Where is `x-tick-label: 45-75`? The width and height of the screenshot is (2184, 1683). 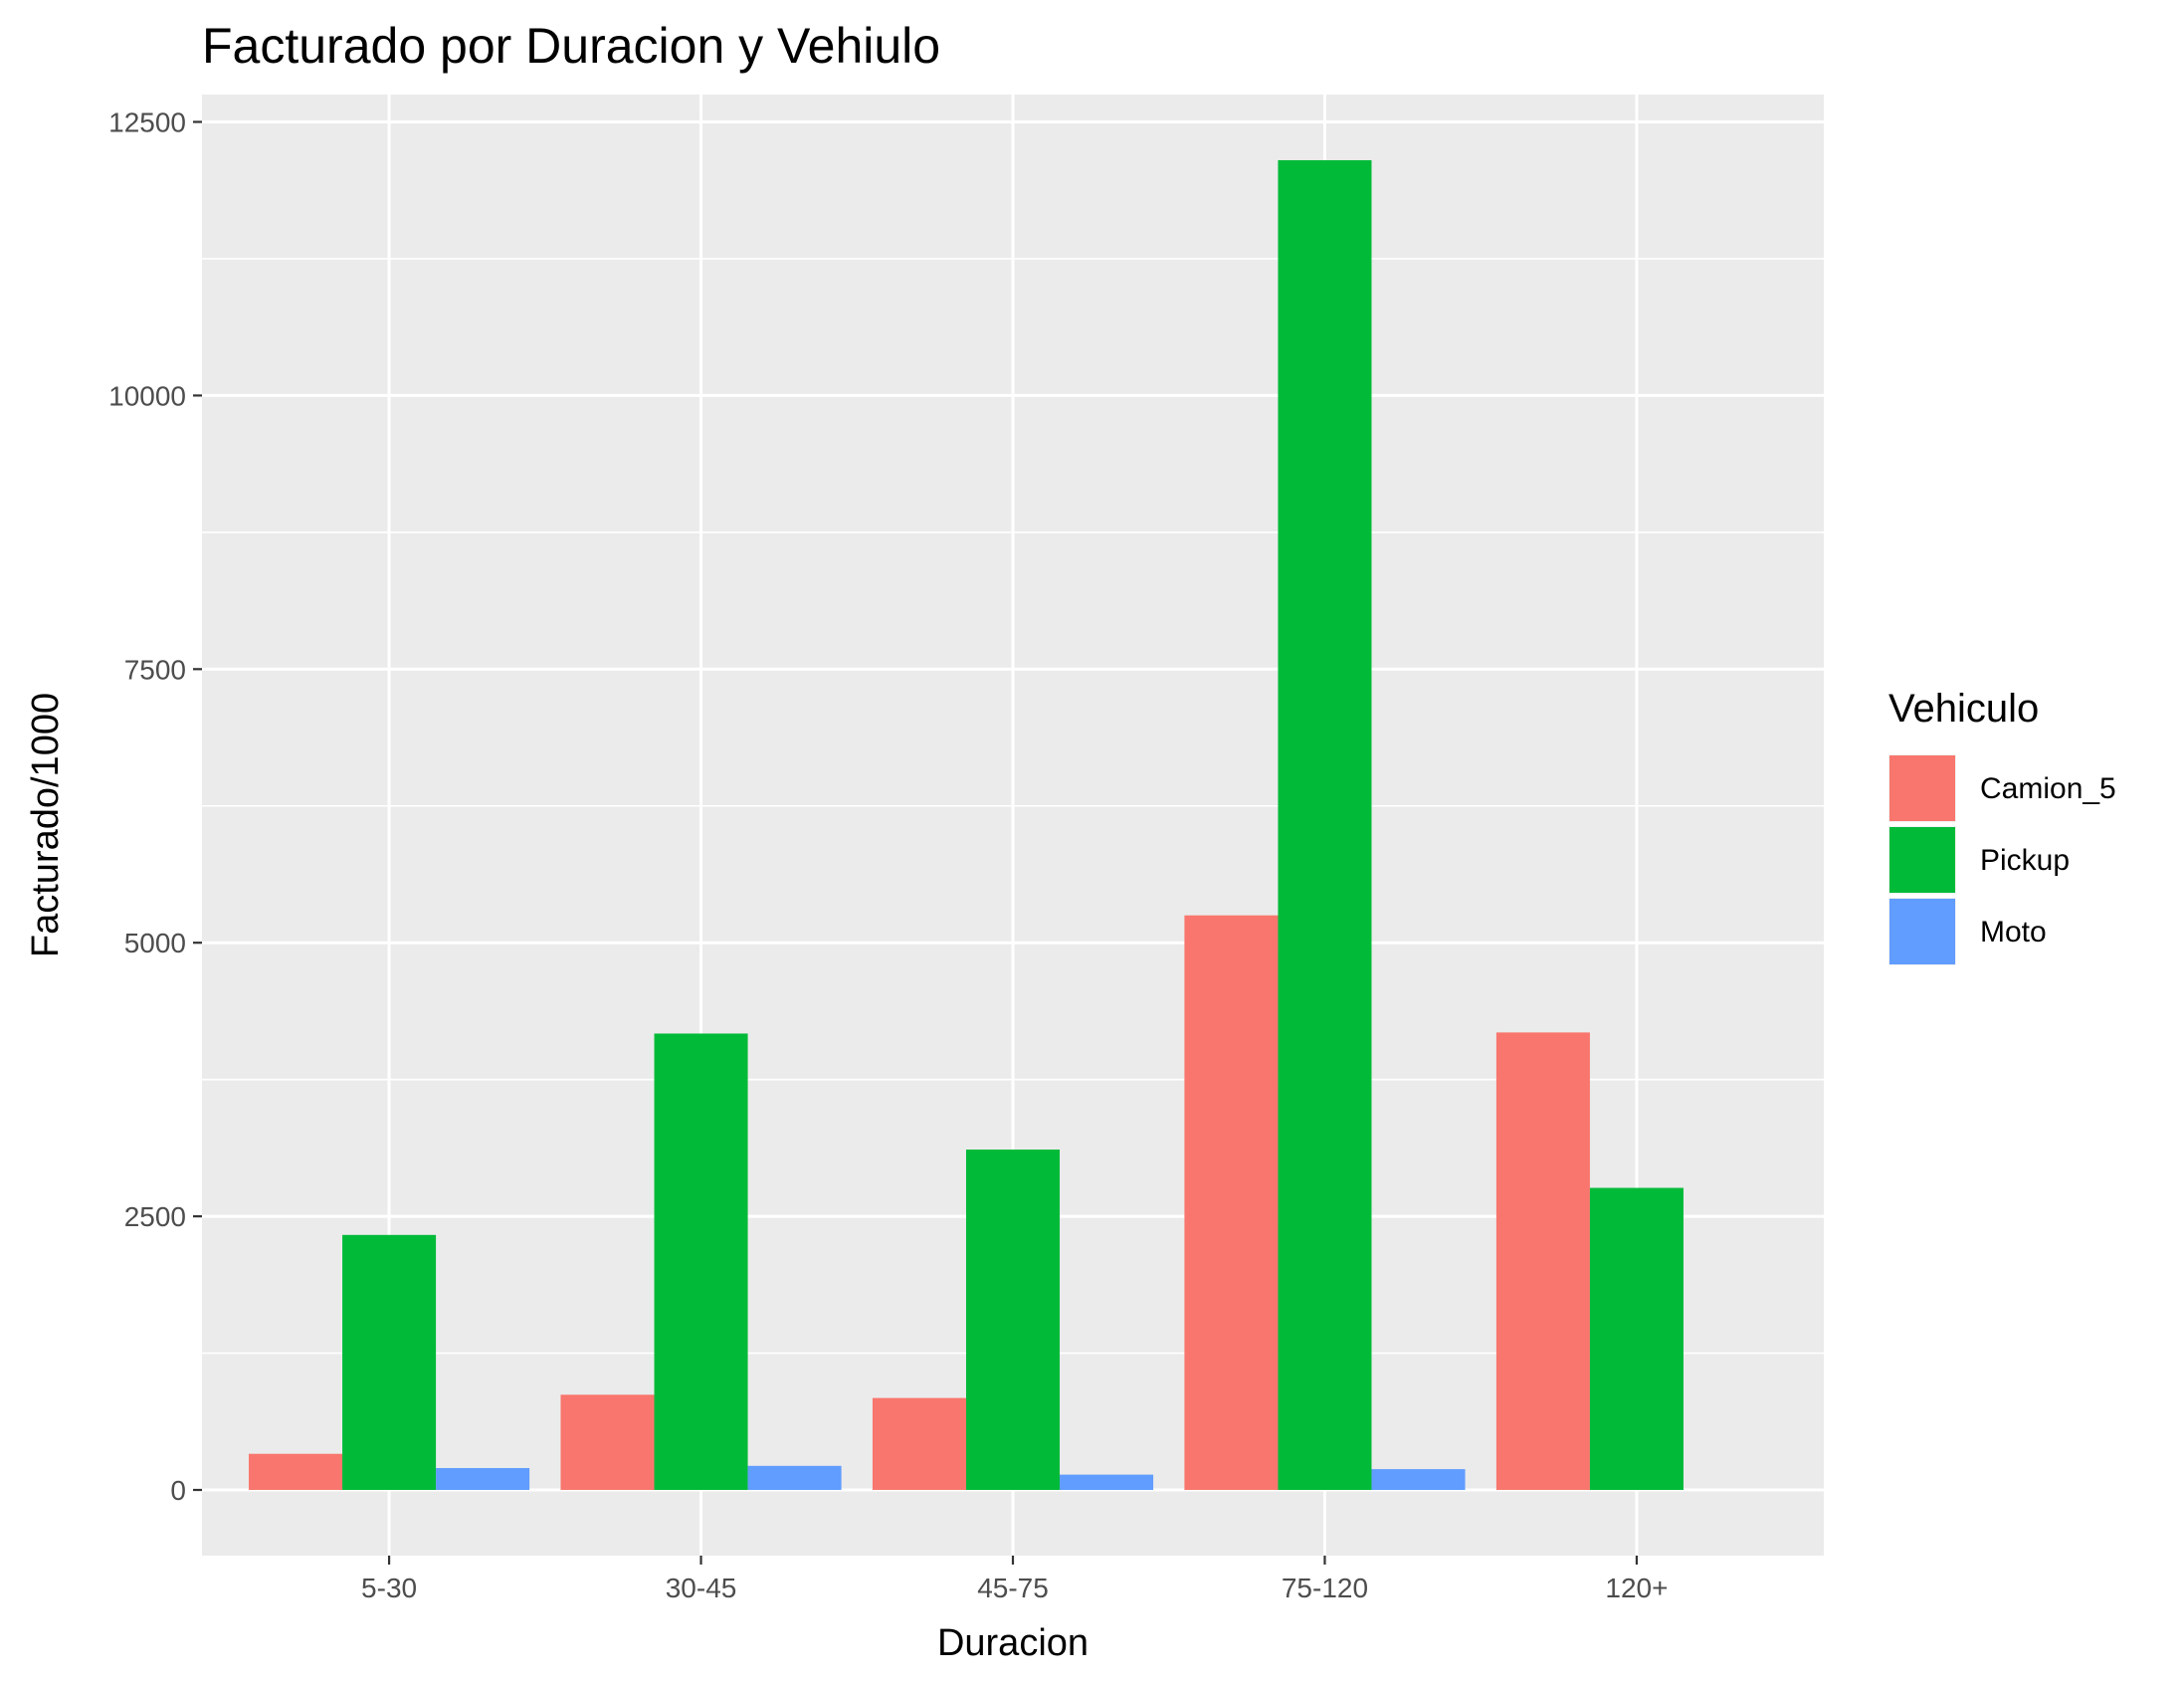
x-tick-label: 45-75 is located at coordinates (1013, 1588).